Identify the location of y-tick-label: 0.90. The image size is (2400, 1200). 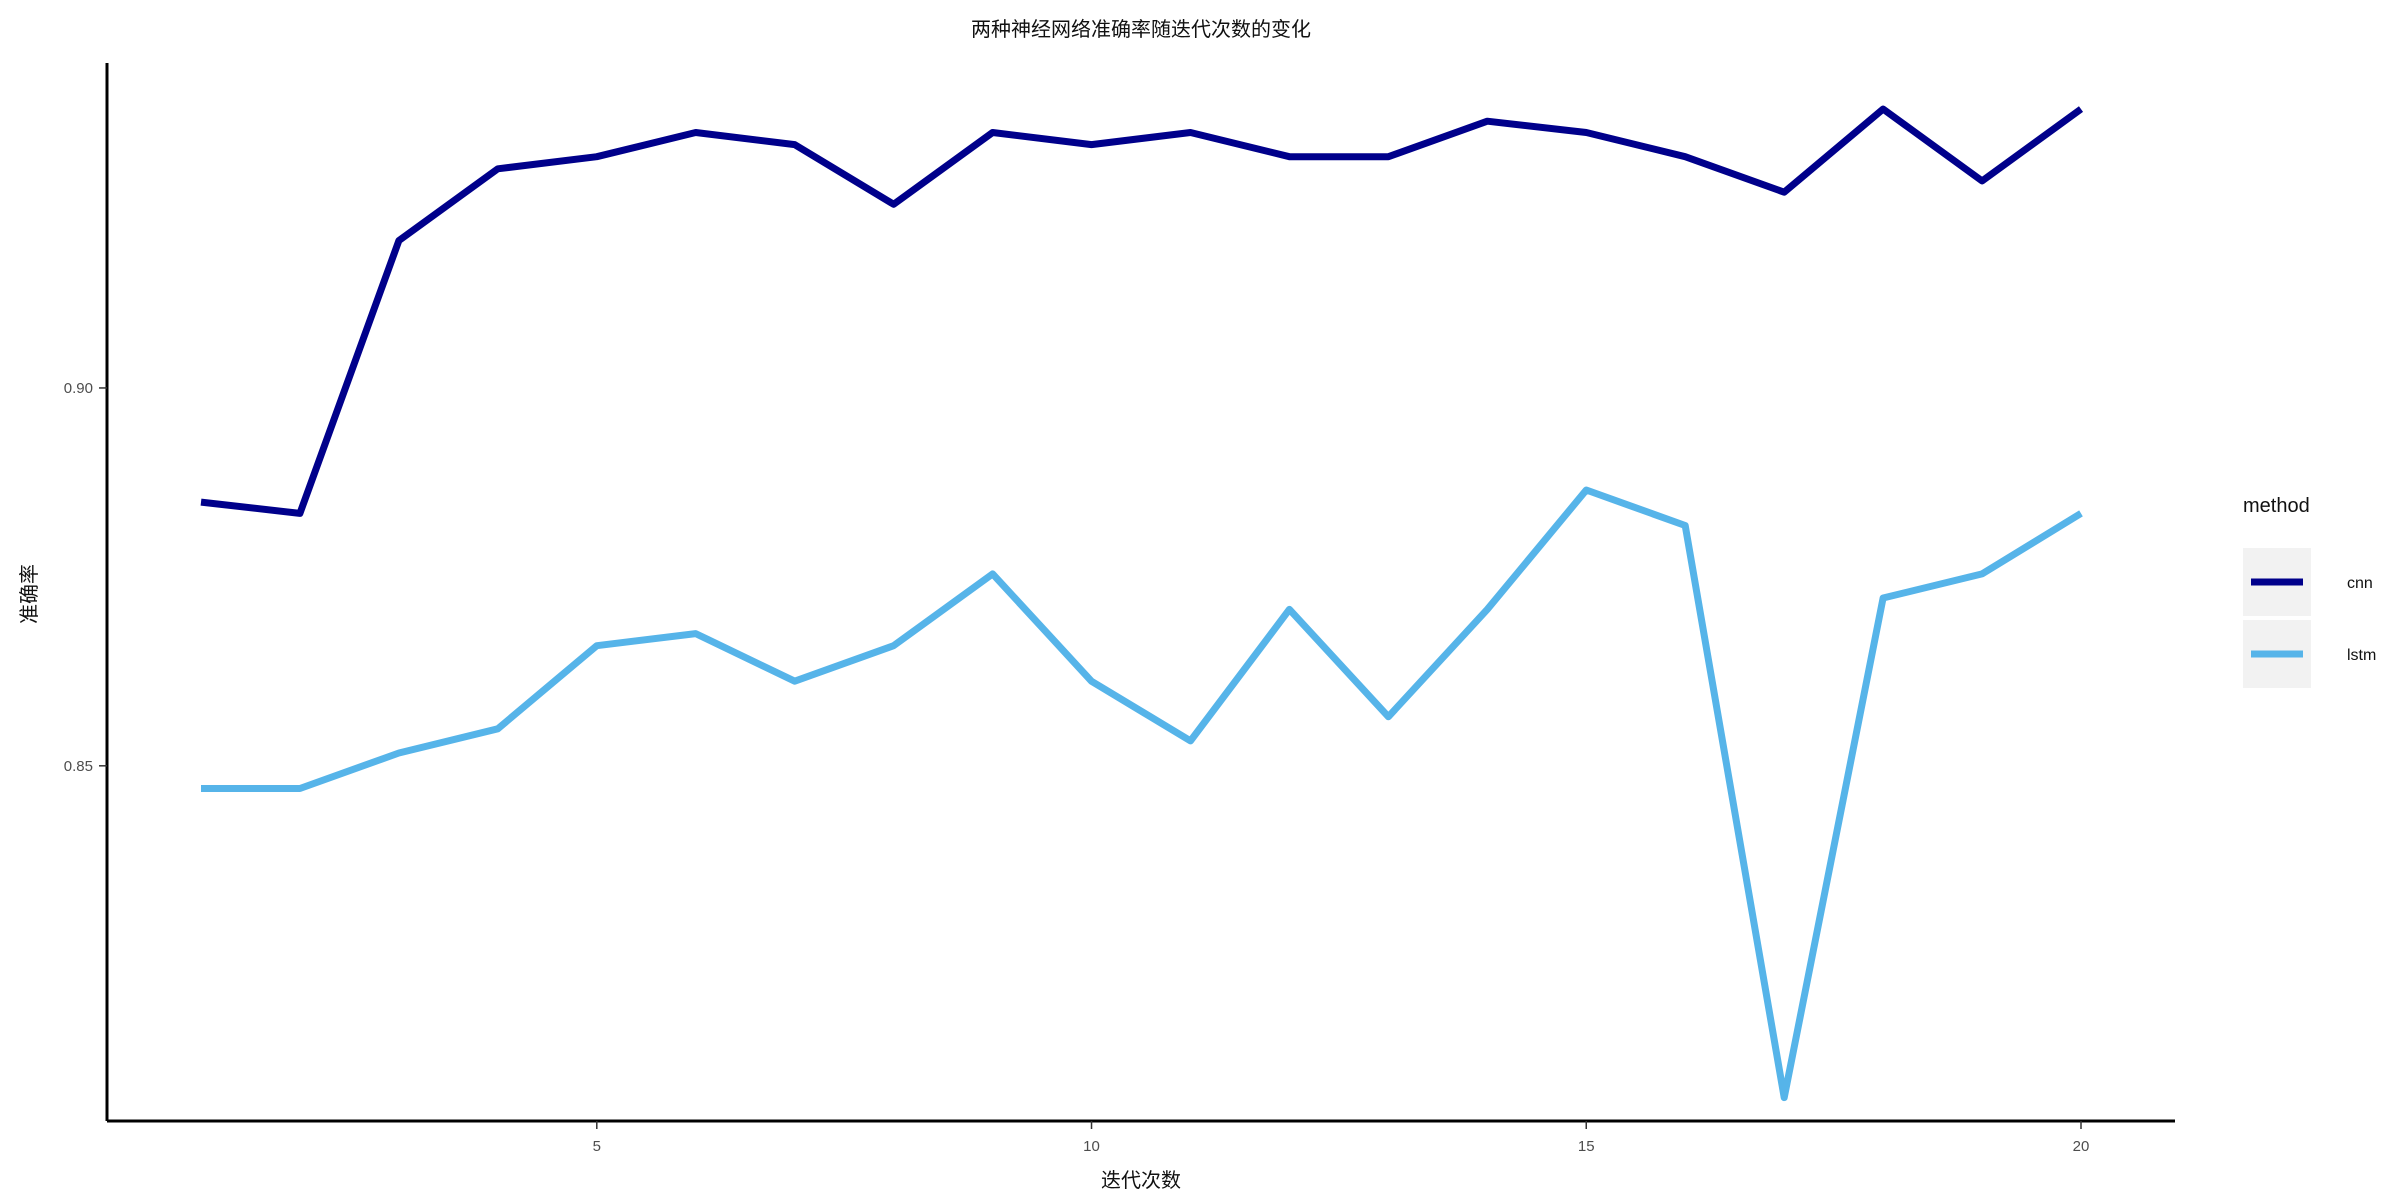
(78, 388).